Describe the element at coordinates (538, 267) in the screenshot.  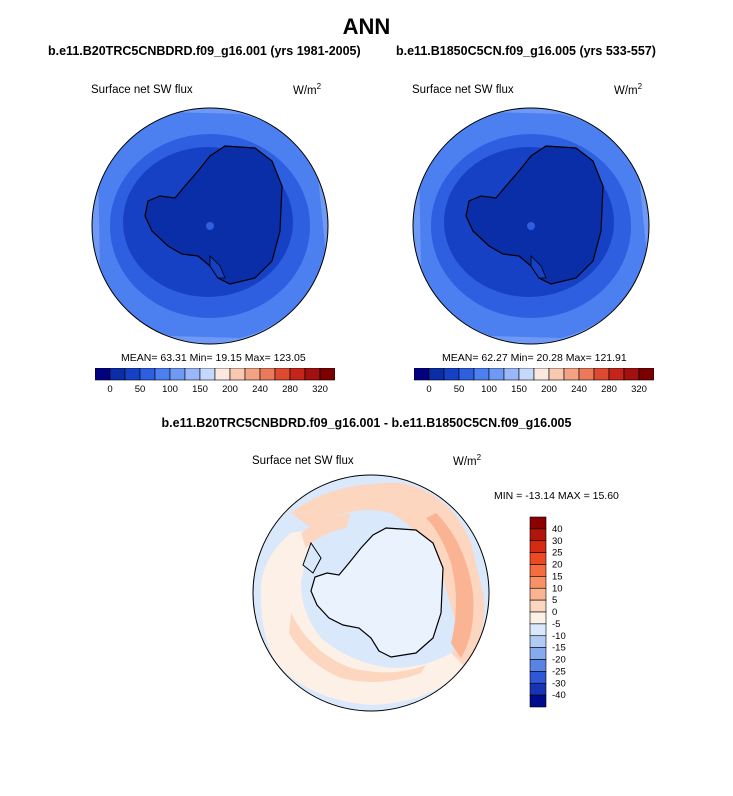
I see `panel2-ross-ice-shelf` at that location.